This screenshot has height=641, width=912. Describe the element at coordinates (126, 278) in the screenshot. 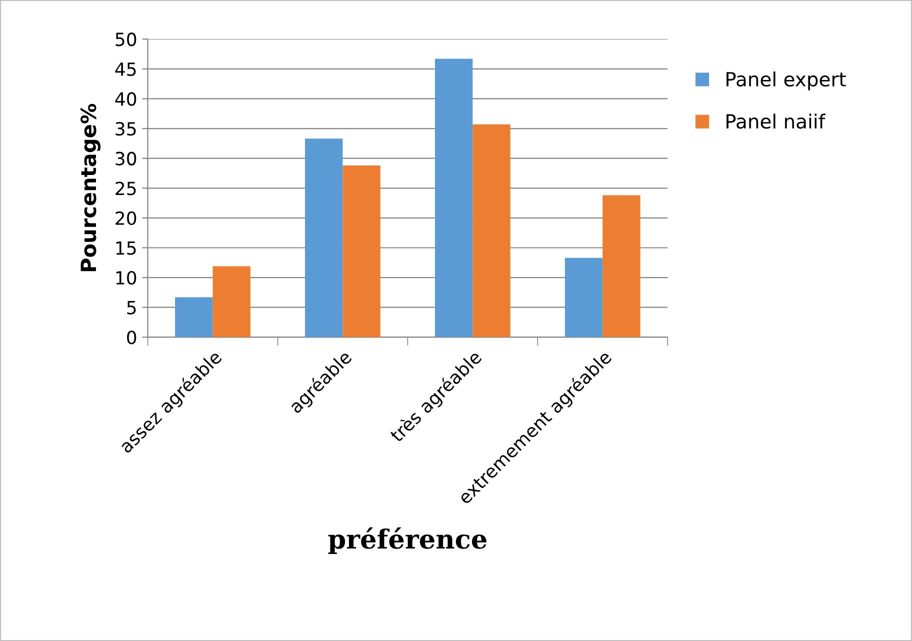

I see `y-tick-label: 10` at that location.